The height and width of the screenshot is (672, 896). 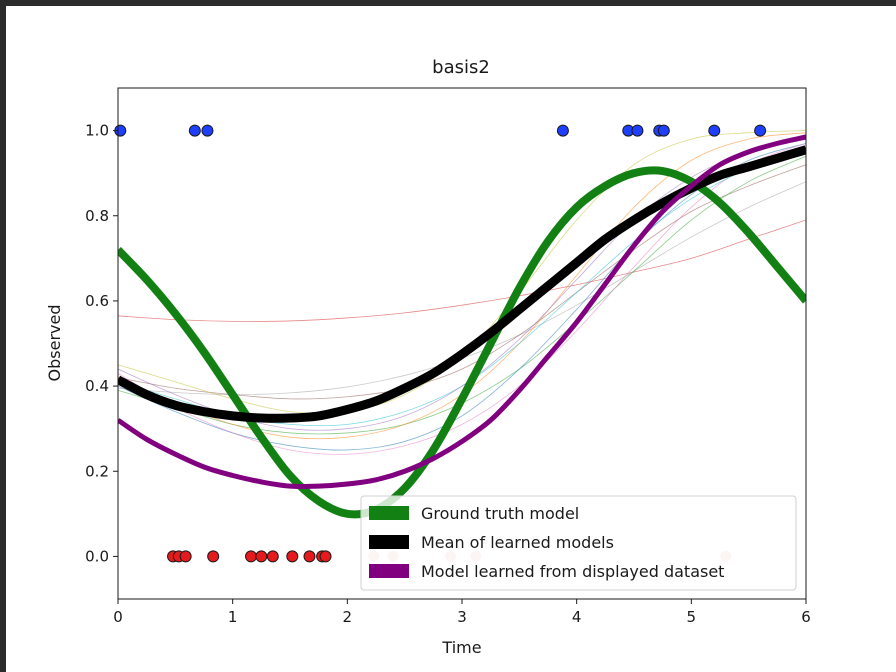 What do you see at coordinates (97, 216) in the screenshot?
I see `y-tick-label-4: 0.8` at bounding box center [97, 216].